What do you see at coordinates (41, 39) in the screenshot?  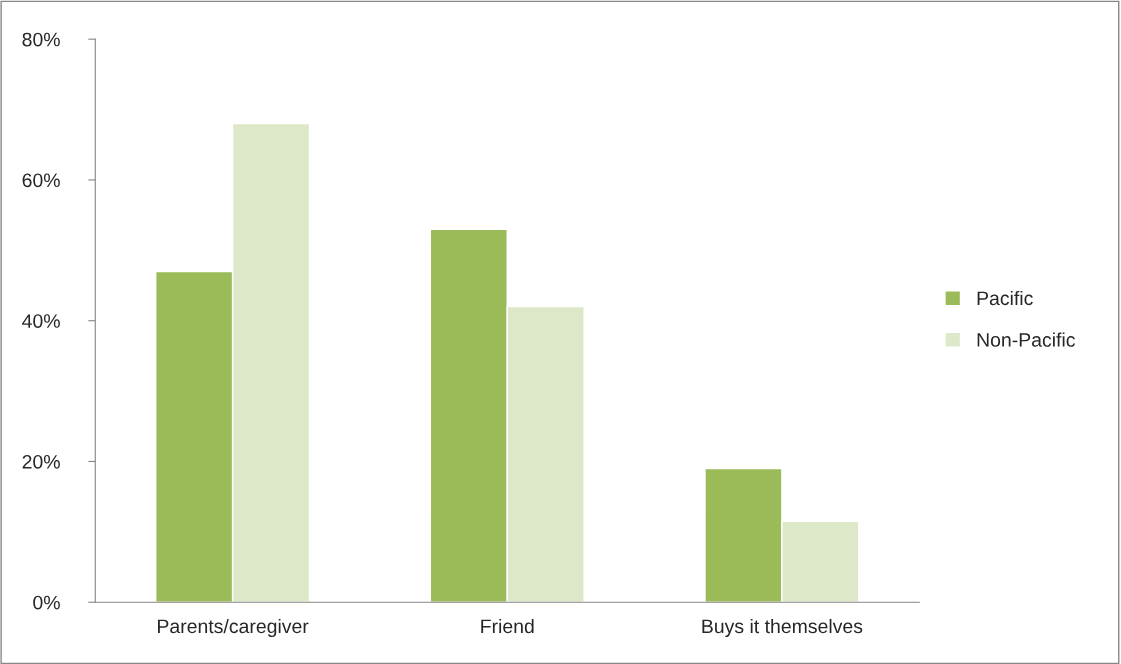 I see `y-tick-label: 80%` at bounding box center [41, 39].